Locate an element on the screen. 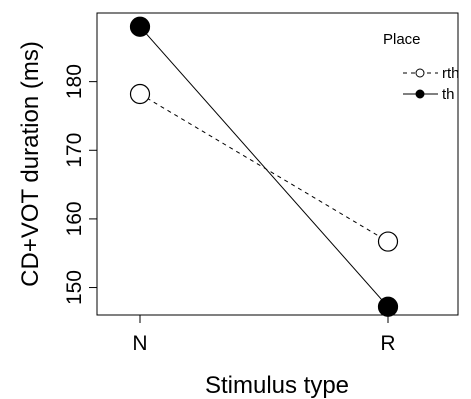 This screenshot has width=471, height=399. legend-items: rth th is located at coordinates (431, 84).